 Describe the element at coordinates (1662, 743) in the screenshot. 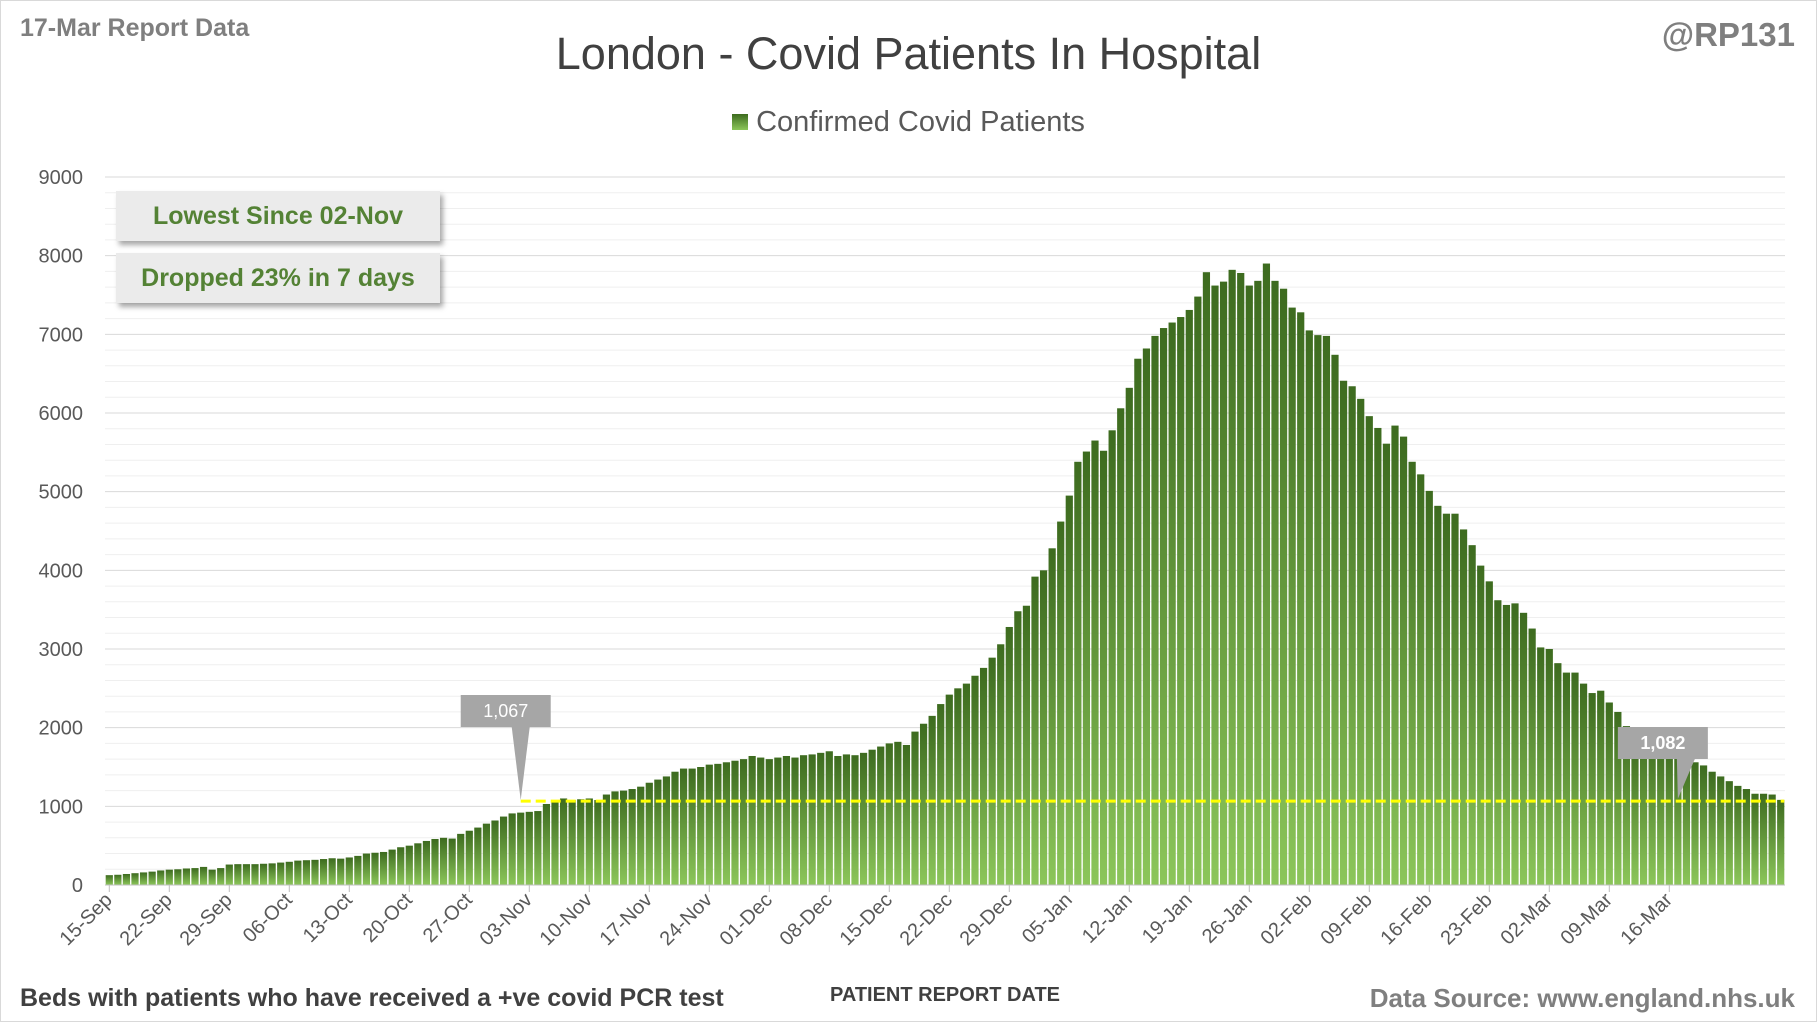

I see `data-label: 1,082` at that location.